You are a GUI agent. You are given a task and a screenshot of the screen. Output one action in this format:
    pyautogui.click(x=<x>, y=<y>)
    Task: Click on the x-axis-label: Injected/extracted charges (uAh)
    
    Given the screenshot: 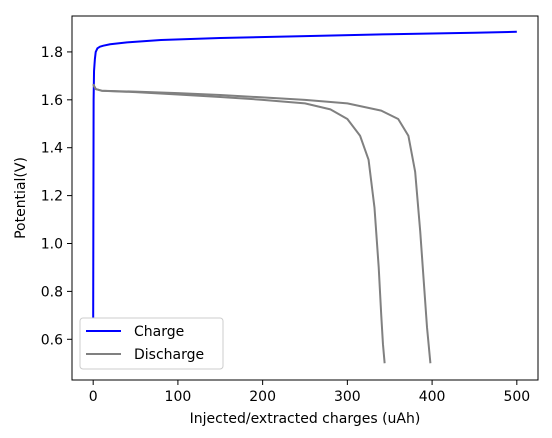 What is the action you would take?
    pyautogui.click(x=305, y=419)
    